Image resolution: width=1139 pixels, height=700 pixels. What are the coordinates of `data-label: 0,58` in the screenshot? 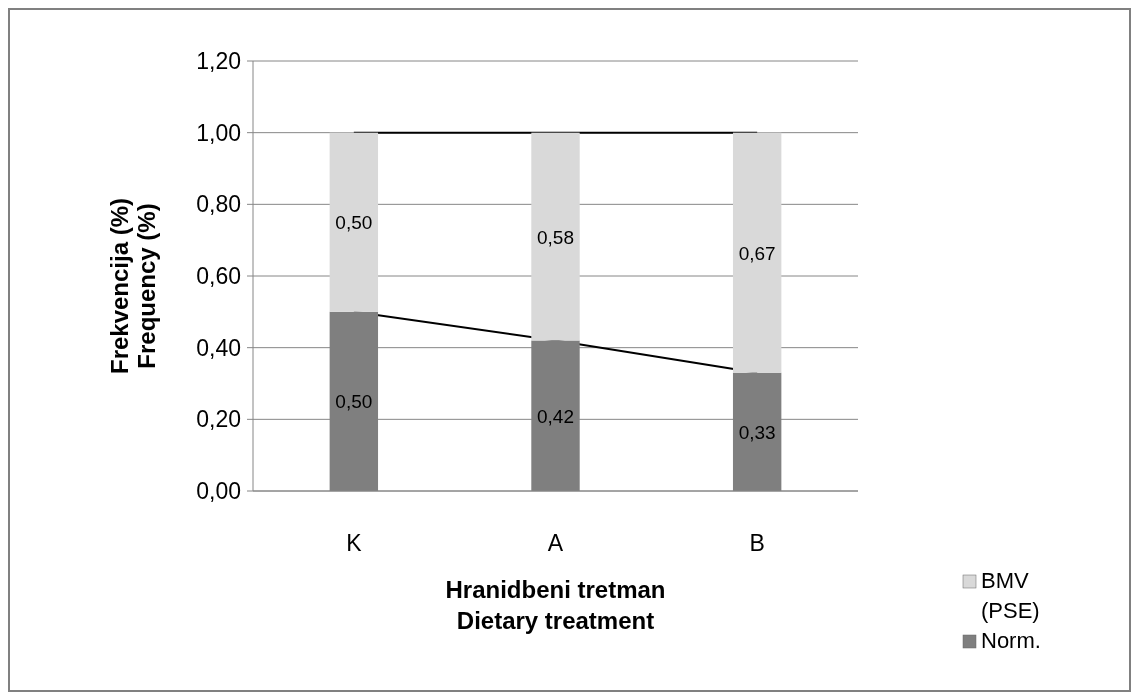 It's located at (555, 237).